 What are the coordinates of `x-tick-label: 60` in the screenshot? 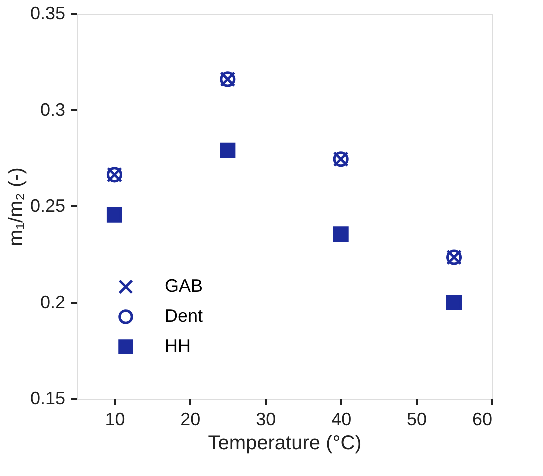 It's located at (482, 420).